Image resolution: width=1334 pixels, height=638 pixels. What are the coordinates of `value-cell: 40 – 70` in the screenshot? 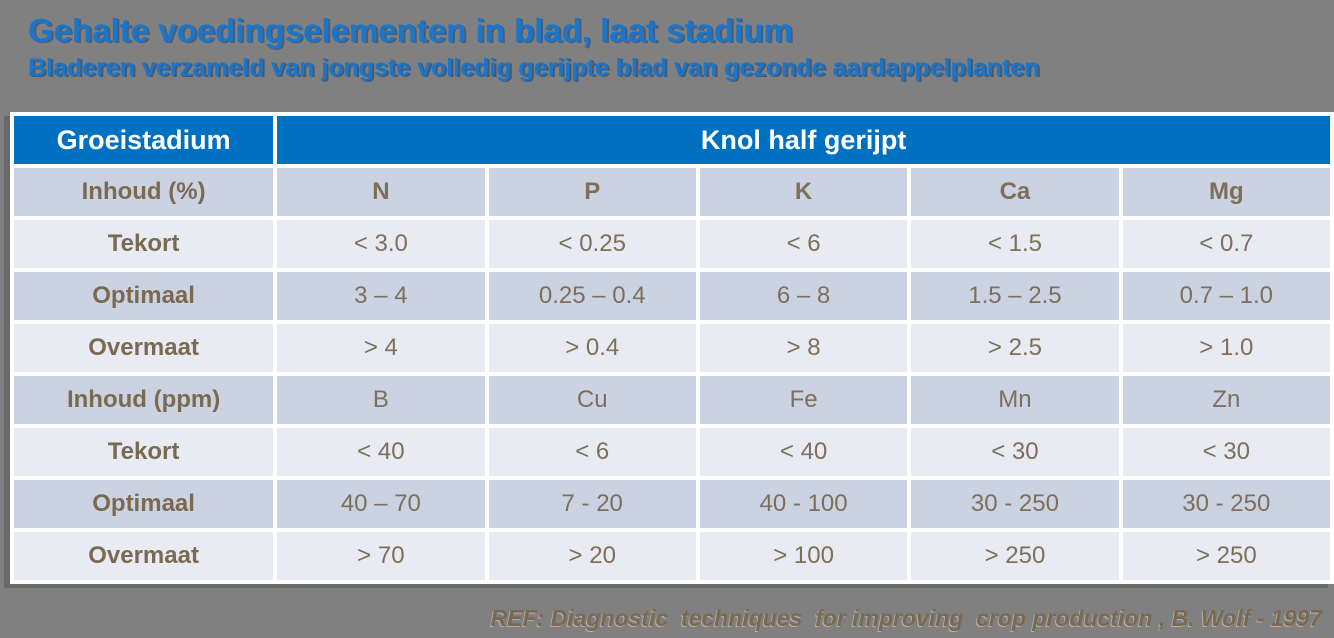 It's located at (381, 504).